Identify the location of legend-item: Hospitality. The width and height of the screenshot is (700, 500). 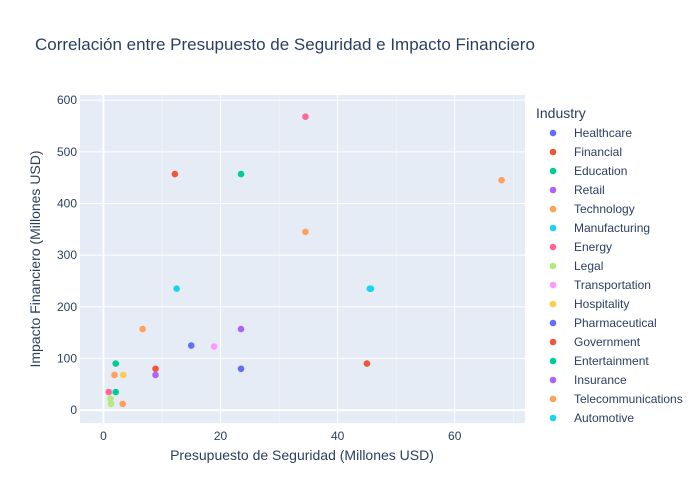
(589, 304).